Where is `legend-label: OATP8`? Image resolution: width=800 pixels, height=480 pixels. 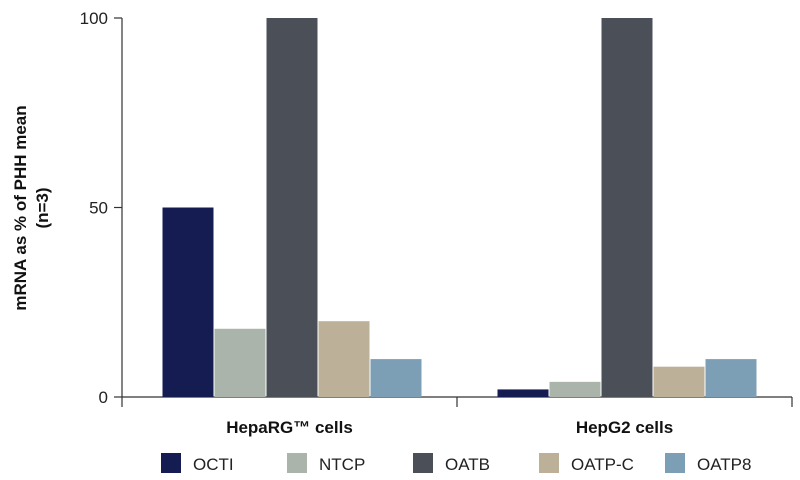
legend-label: OATP8 is located at coordinates (724, 464).